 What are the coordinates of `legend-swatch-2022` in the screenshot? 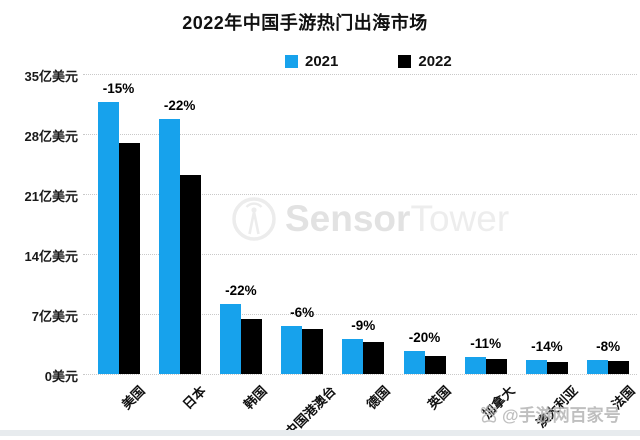 It's located at (405, 61).